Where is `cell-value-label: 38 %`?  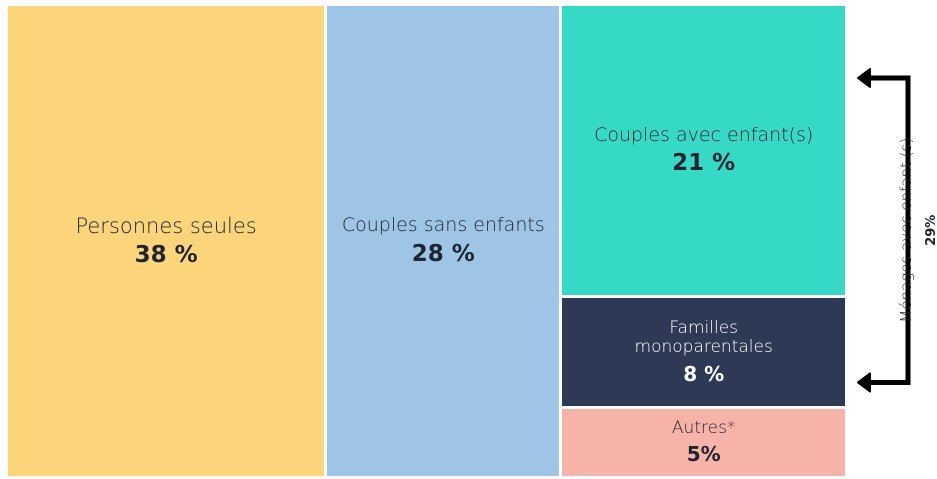
cell-value-label: 38 % is located at coordinates (166, 255).